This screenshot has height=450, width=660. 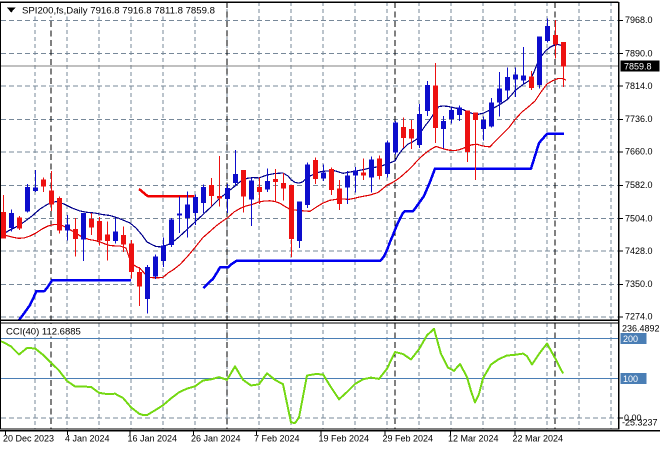 What do you see at coordinates (639, 152) in the screenshot?
I see `svg-text: 7660.0` at bounding box center [639, 152].